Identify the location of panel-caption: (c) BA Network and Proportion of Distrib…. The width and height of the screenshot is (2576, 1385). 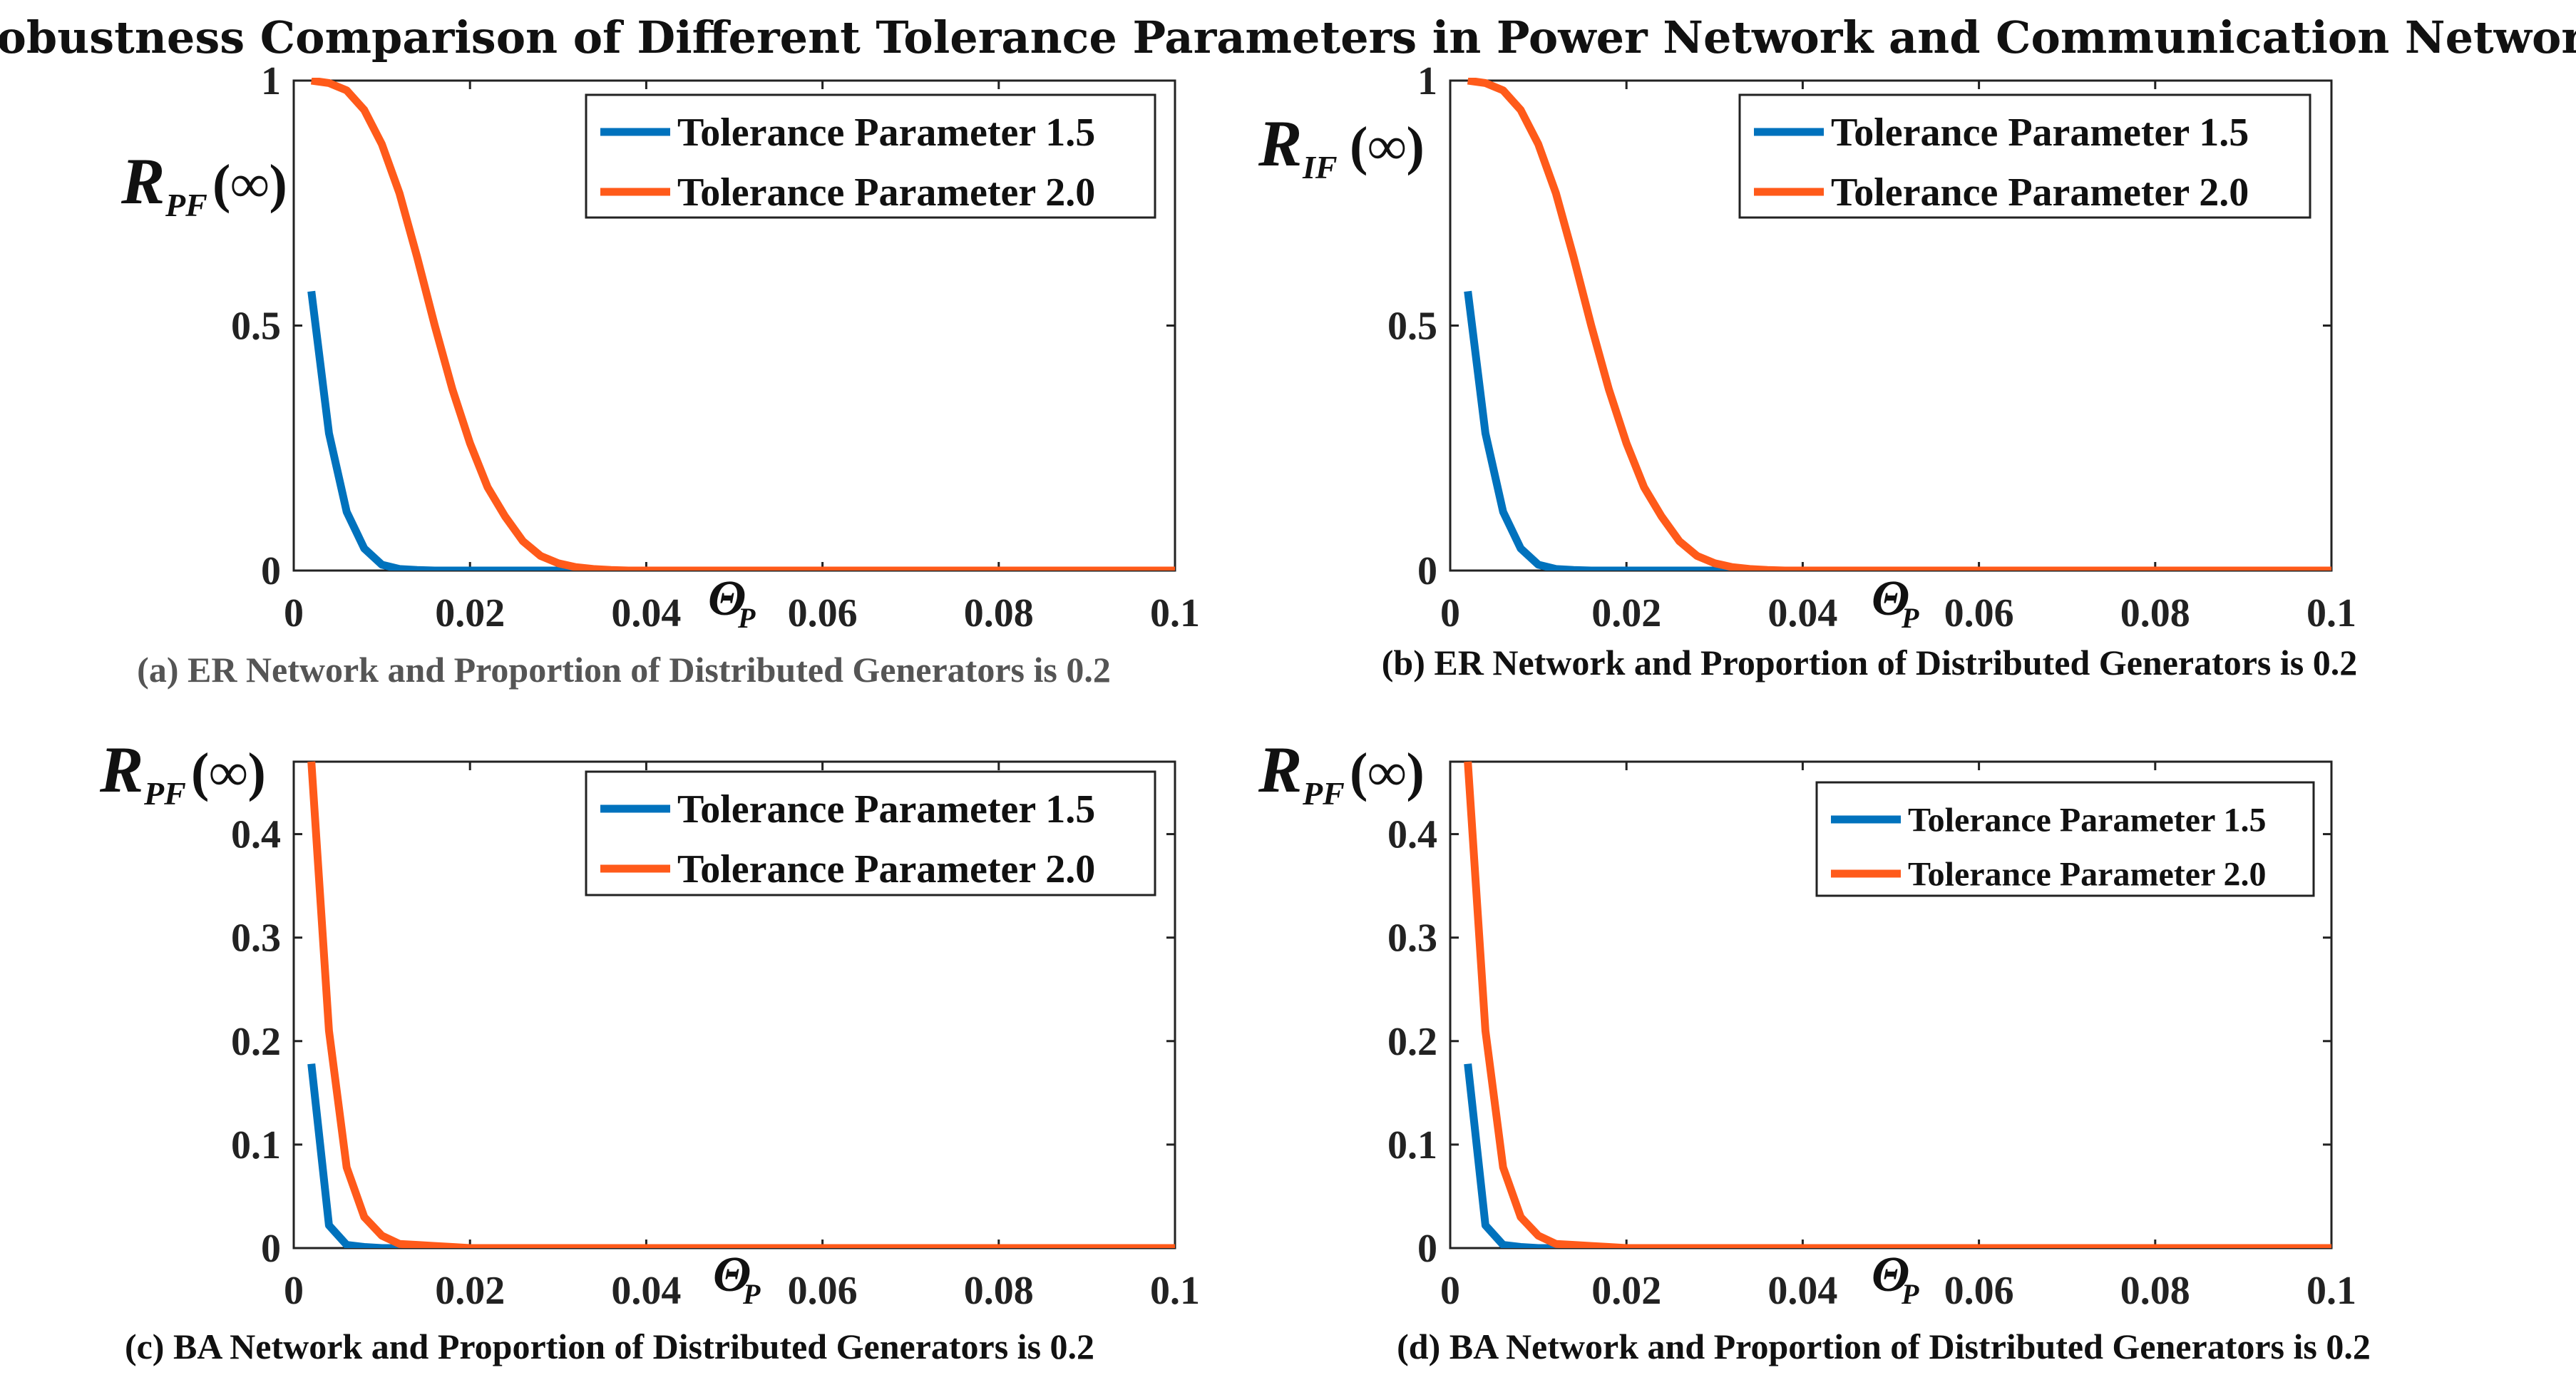
(609, 1346).